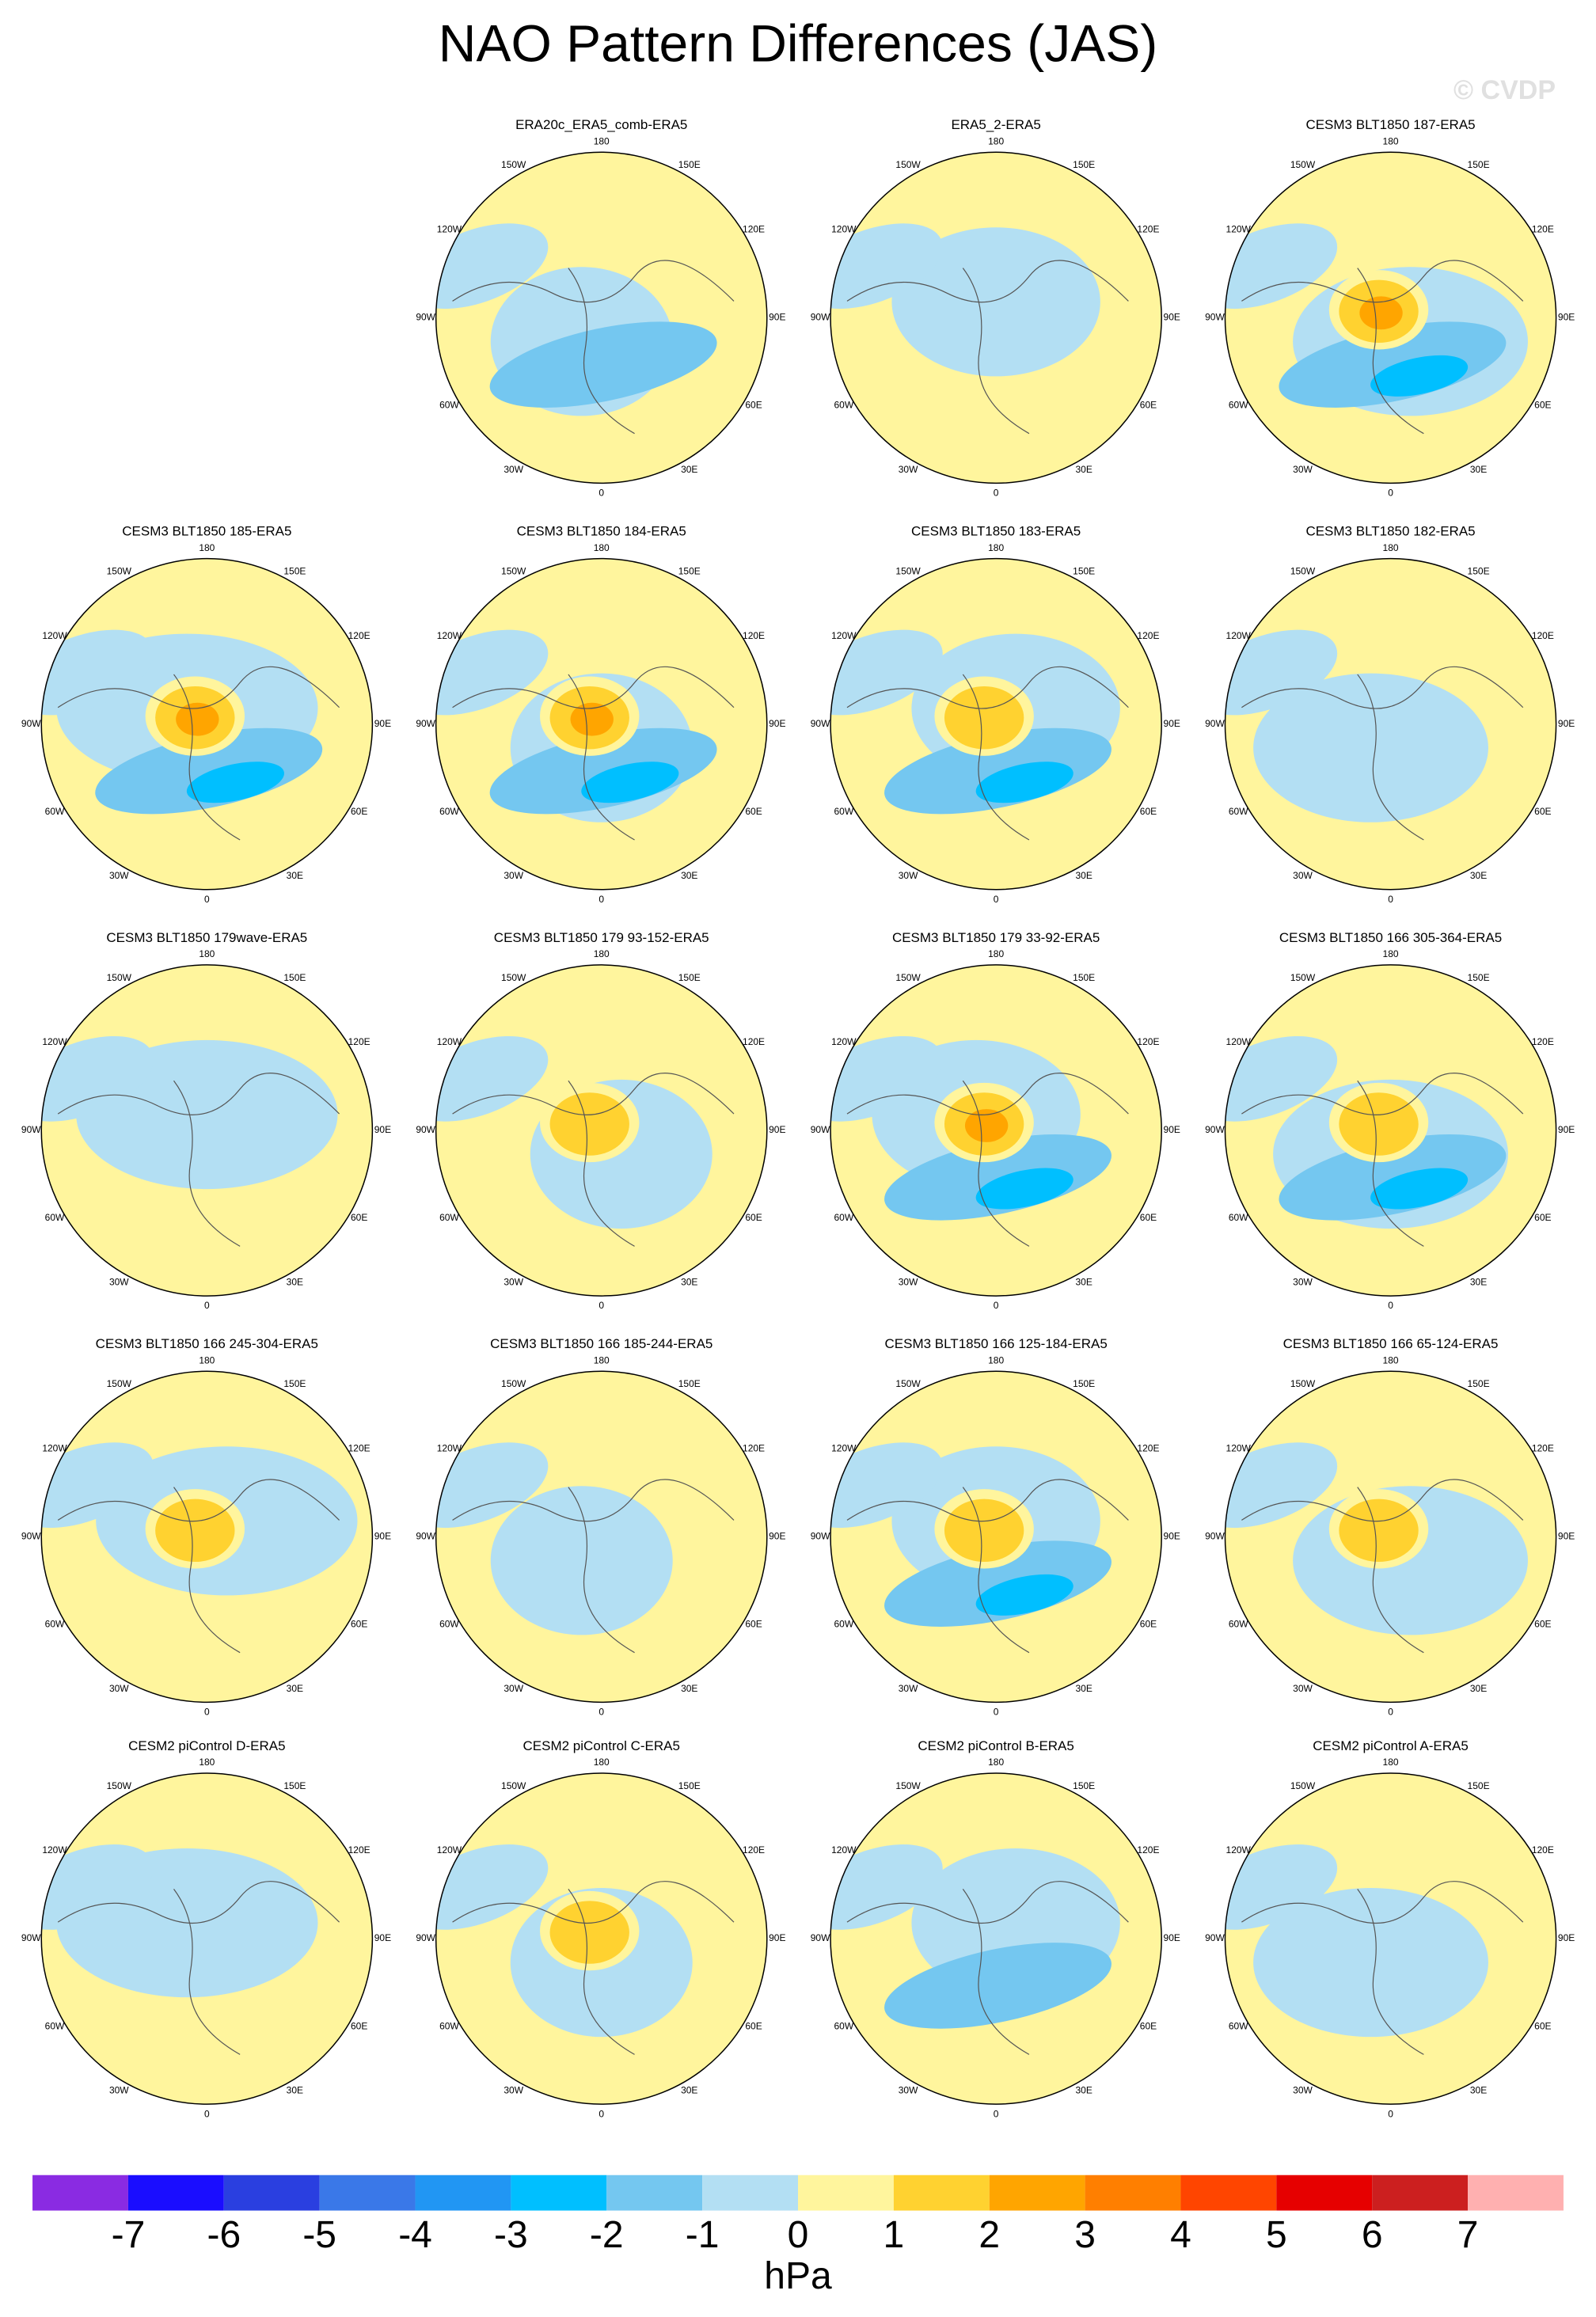  Describe the element at coordinates (601, 1745) in the screenshot. I see `panel-title: CESM2 piControl C-ERA5` at that location.